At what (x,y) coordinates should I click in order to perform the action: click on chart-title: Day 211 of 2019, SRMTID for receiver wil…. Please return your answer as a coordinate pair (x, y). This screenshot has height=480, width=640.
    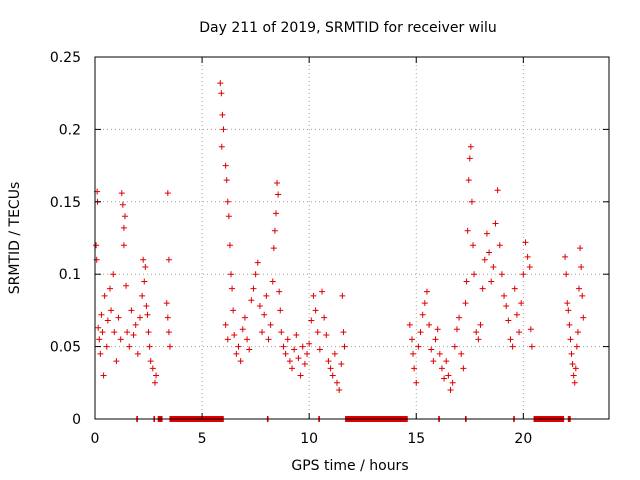
    Looking at the image, I should click on (348, 28).